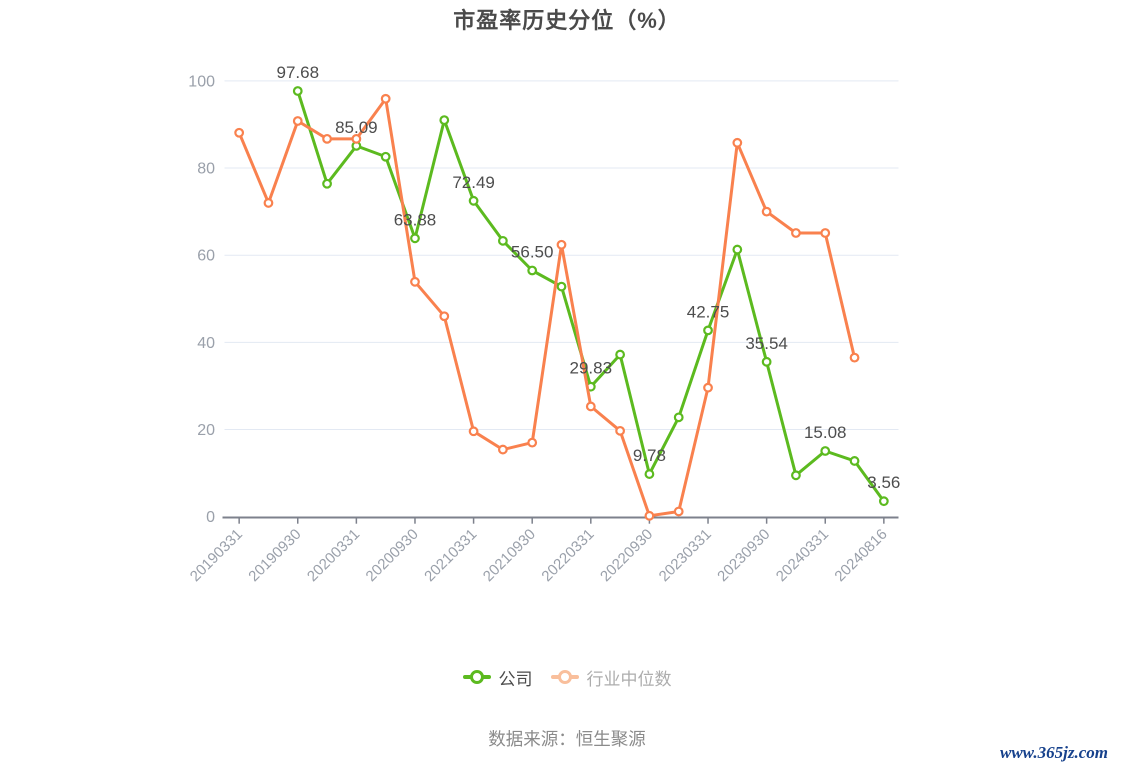 This screenshot has height=766, width=1134. I want to click on x-tick-label: 20210930, so click(509, 555).